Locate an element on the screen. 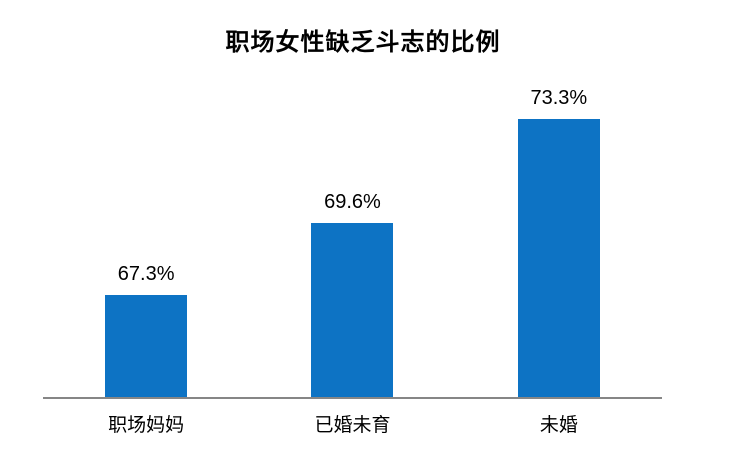  x-axis-tick-labels: 职场妈妈 已婚未育 未婚 is located at coordinates (352, 426).